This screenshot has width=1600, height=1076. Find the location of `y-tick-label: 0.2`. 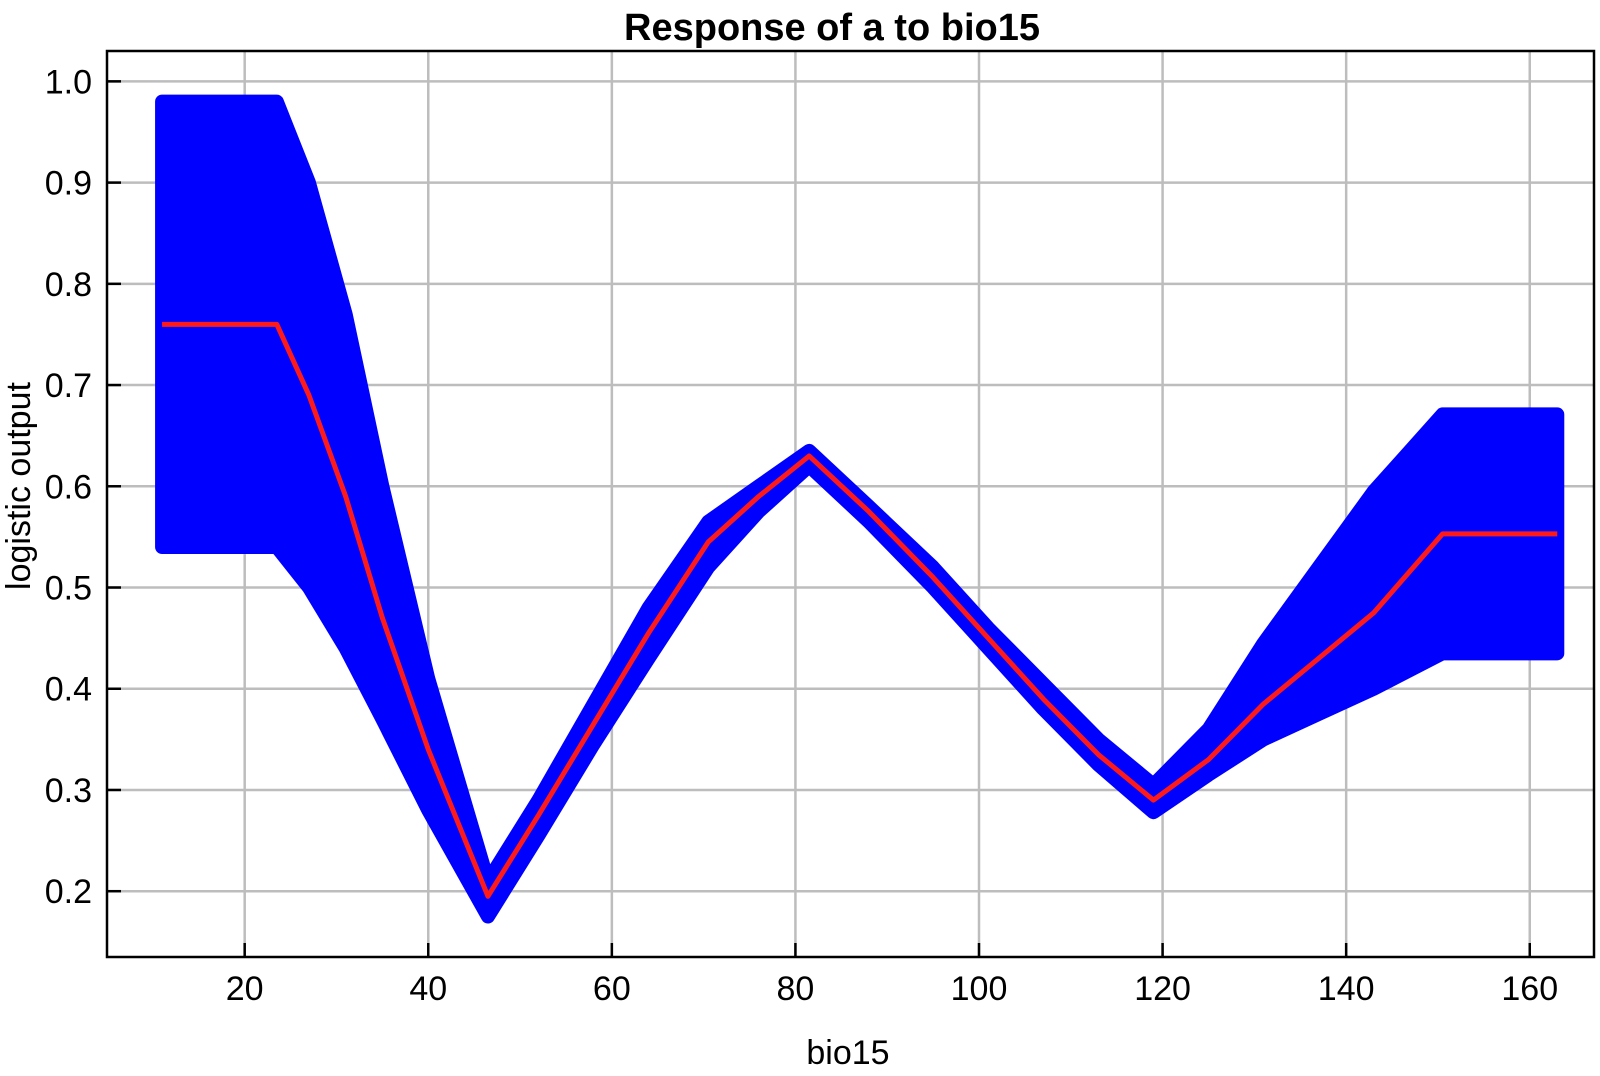

y-tick-label: 0.2 is located at coordinates (68, 892).